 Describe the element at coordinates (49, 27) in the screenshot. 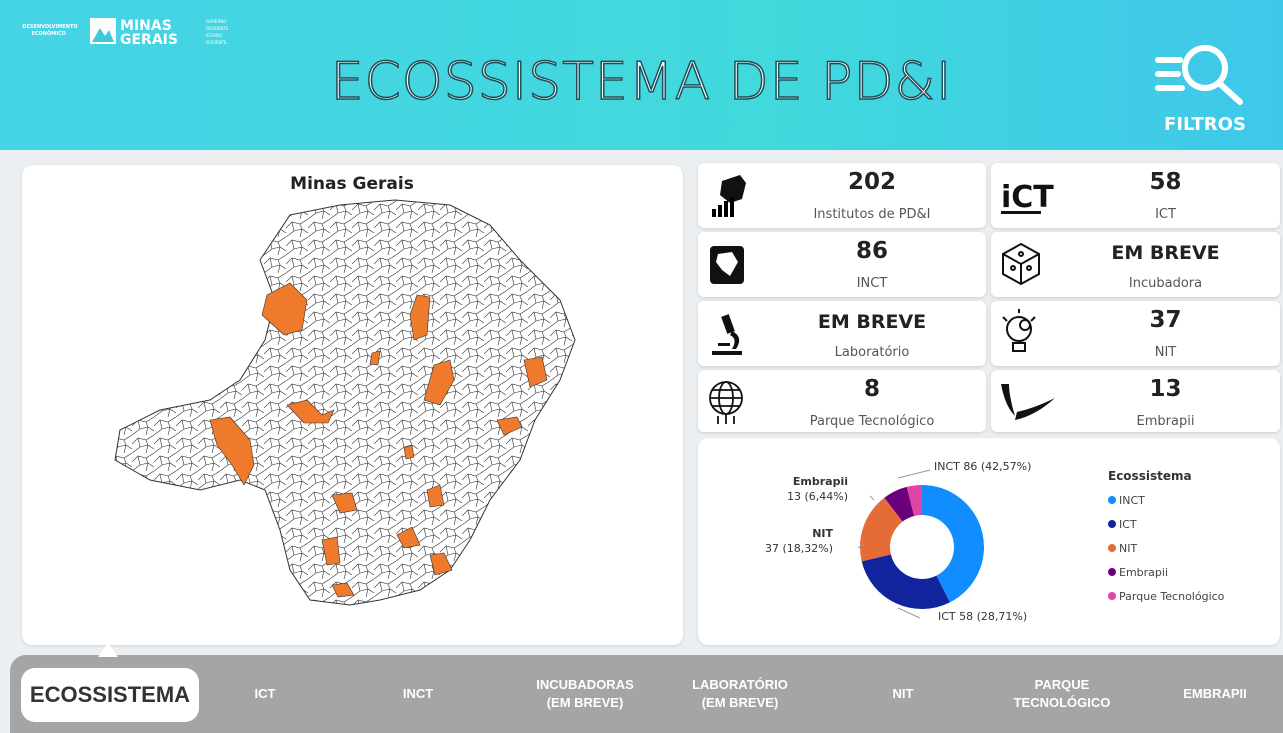

I see `logo-text: DESENVOLVIMENTO` at that location.